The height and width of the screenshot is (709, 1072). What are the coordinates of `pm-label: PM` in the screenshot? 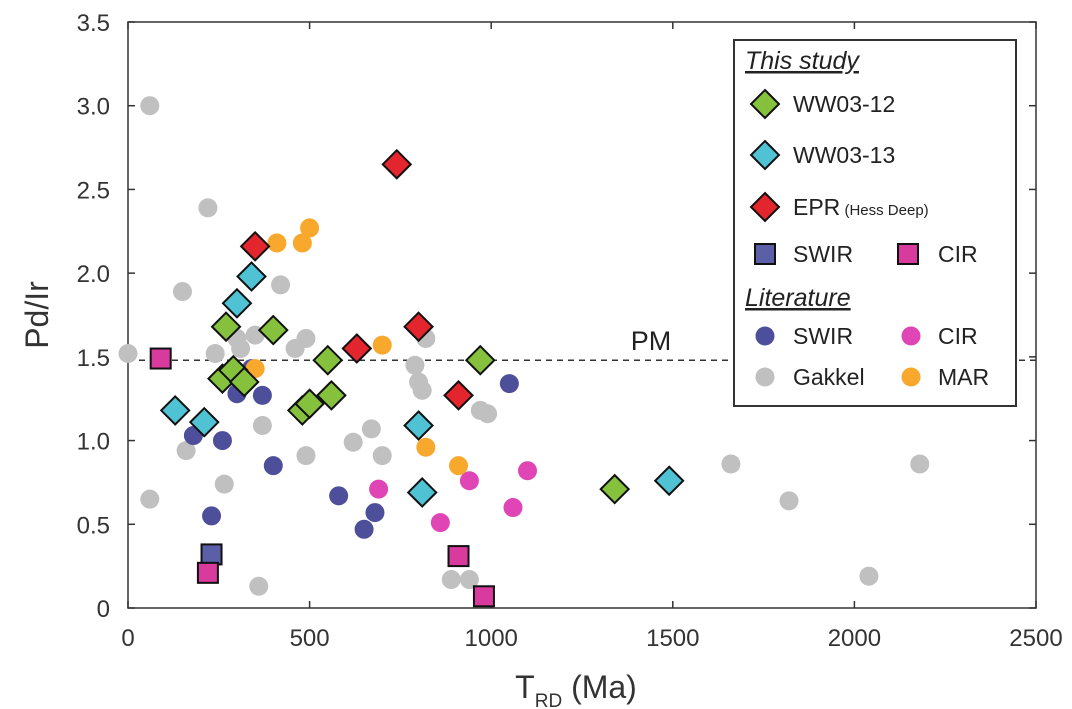 It's located at (651, 341).